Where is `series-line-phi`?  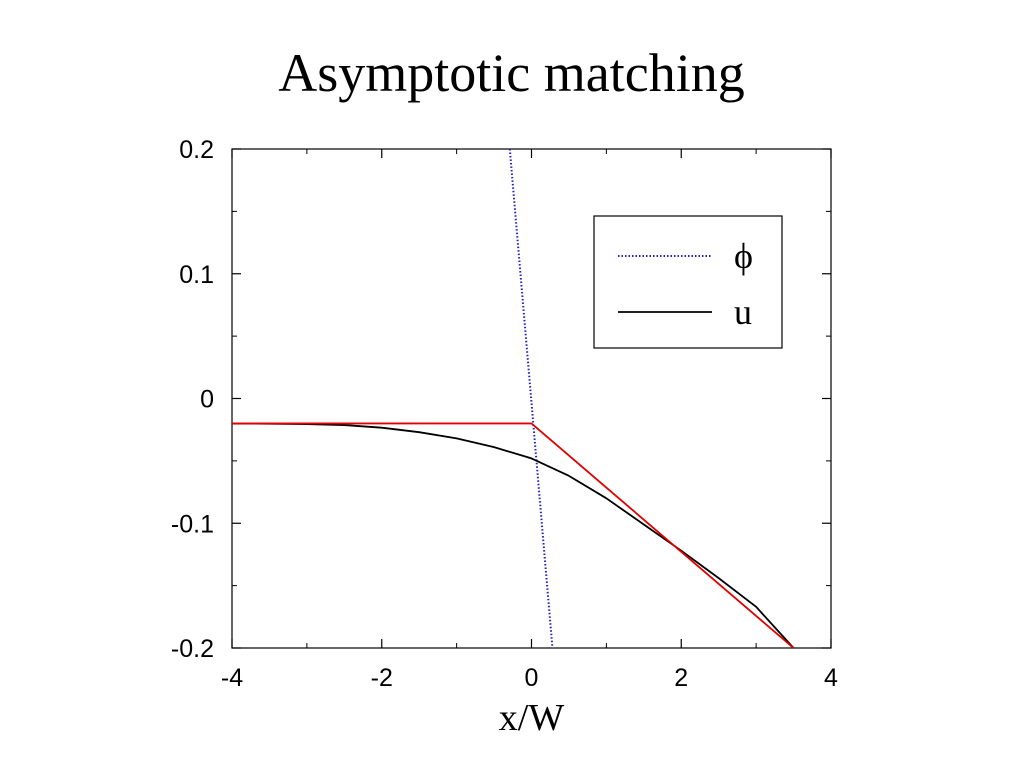
series-line-phi is located at coordinates (531, 398).